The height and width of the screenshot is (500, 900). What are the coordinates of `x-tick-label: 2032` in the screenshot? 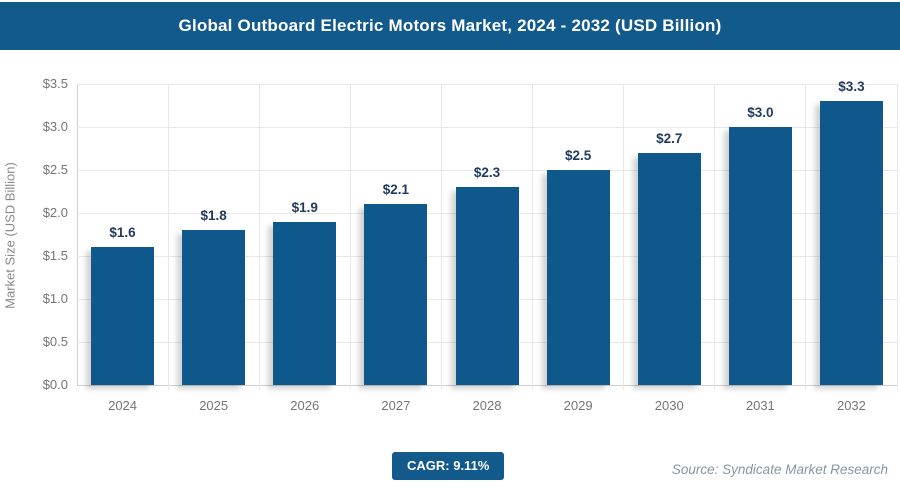 It's located at (851, 405).